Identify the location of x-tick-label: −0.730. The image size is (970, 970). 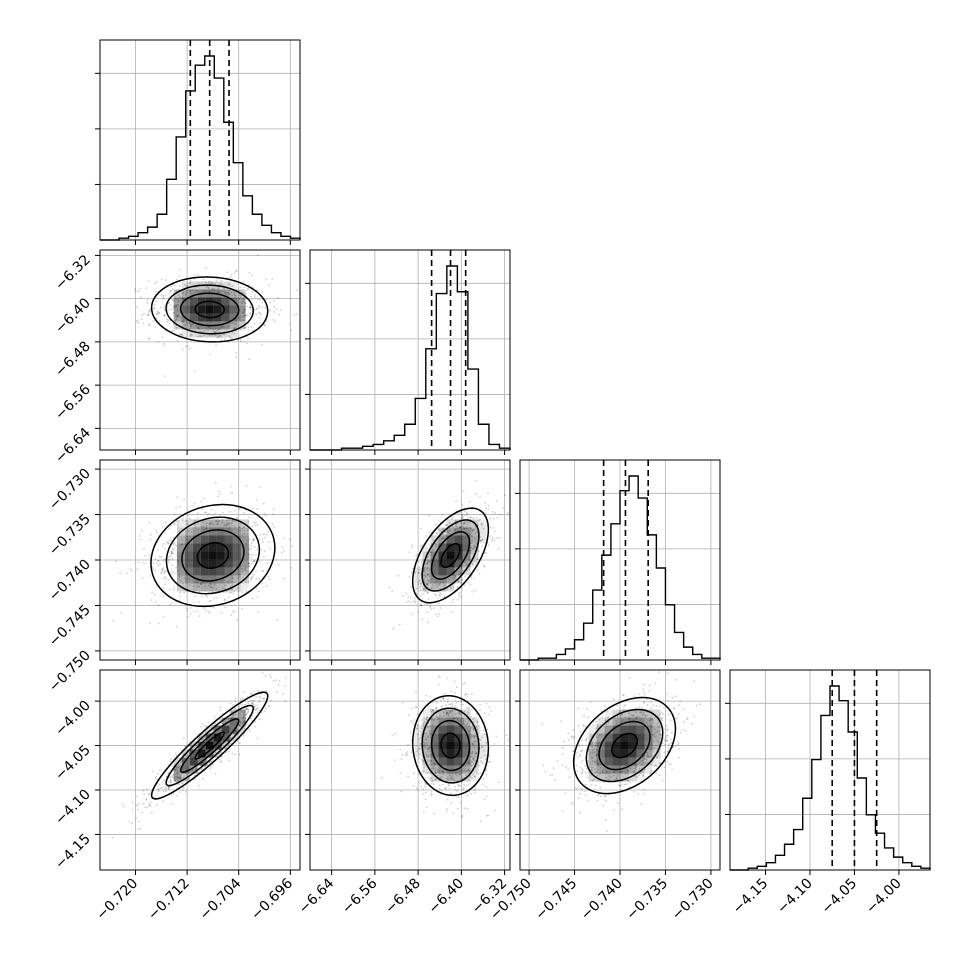
(693, 900).